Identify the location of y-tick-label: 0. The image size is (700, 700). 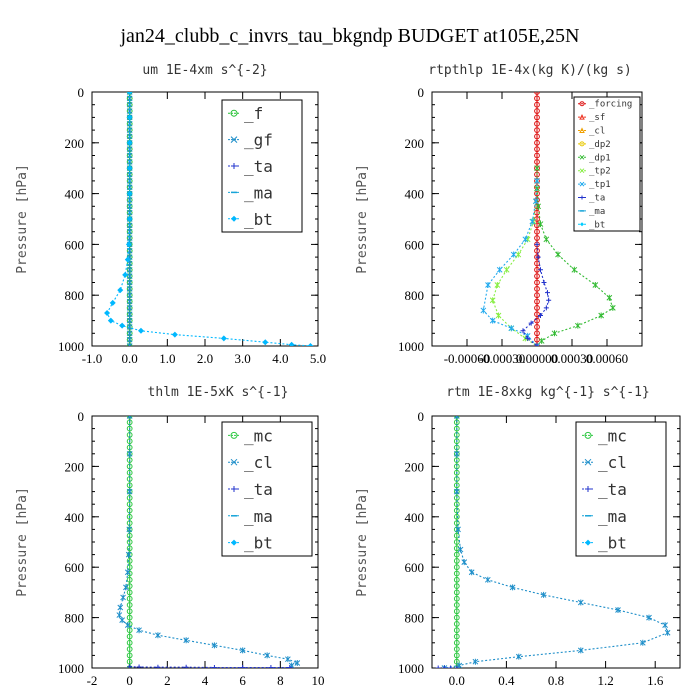
(421, 416).